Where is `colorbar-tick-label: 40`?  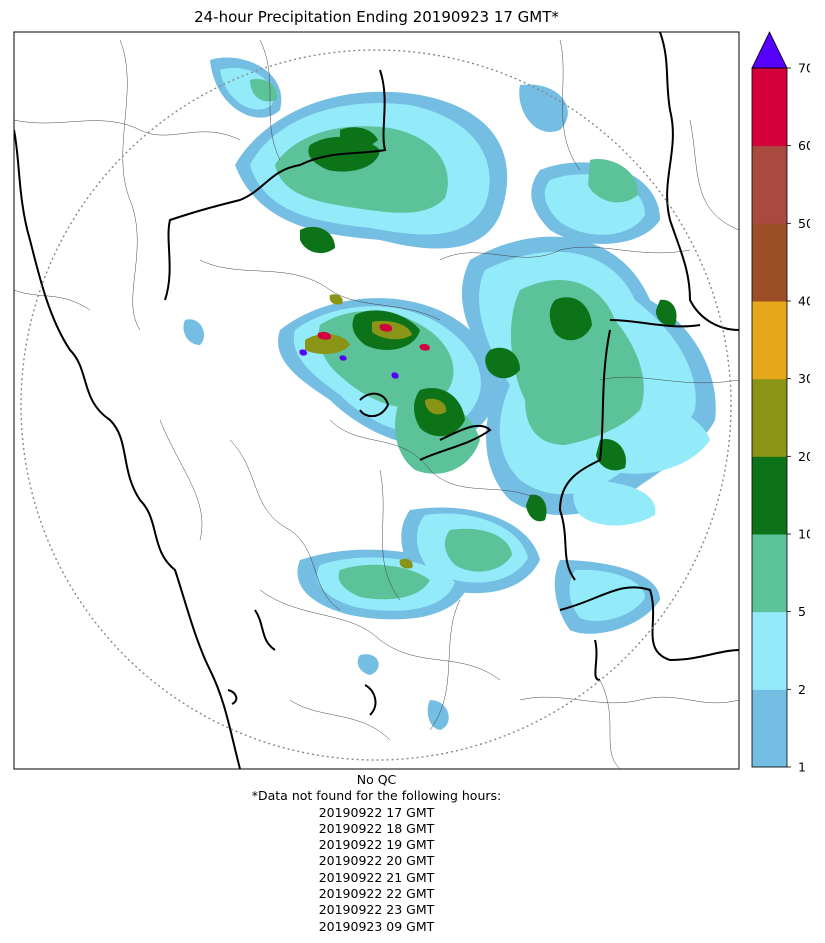 colorbar-tick-label: 40 is located at coordinates (804, 301).